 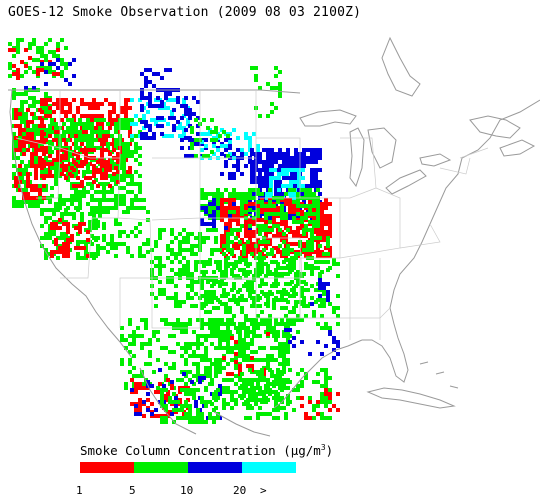 What do you see at coordinates (328, 118) in the screenshot?
I see `lake-superior` at bounding box center [328, 118].